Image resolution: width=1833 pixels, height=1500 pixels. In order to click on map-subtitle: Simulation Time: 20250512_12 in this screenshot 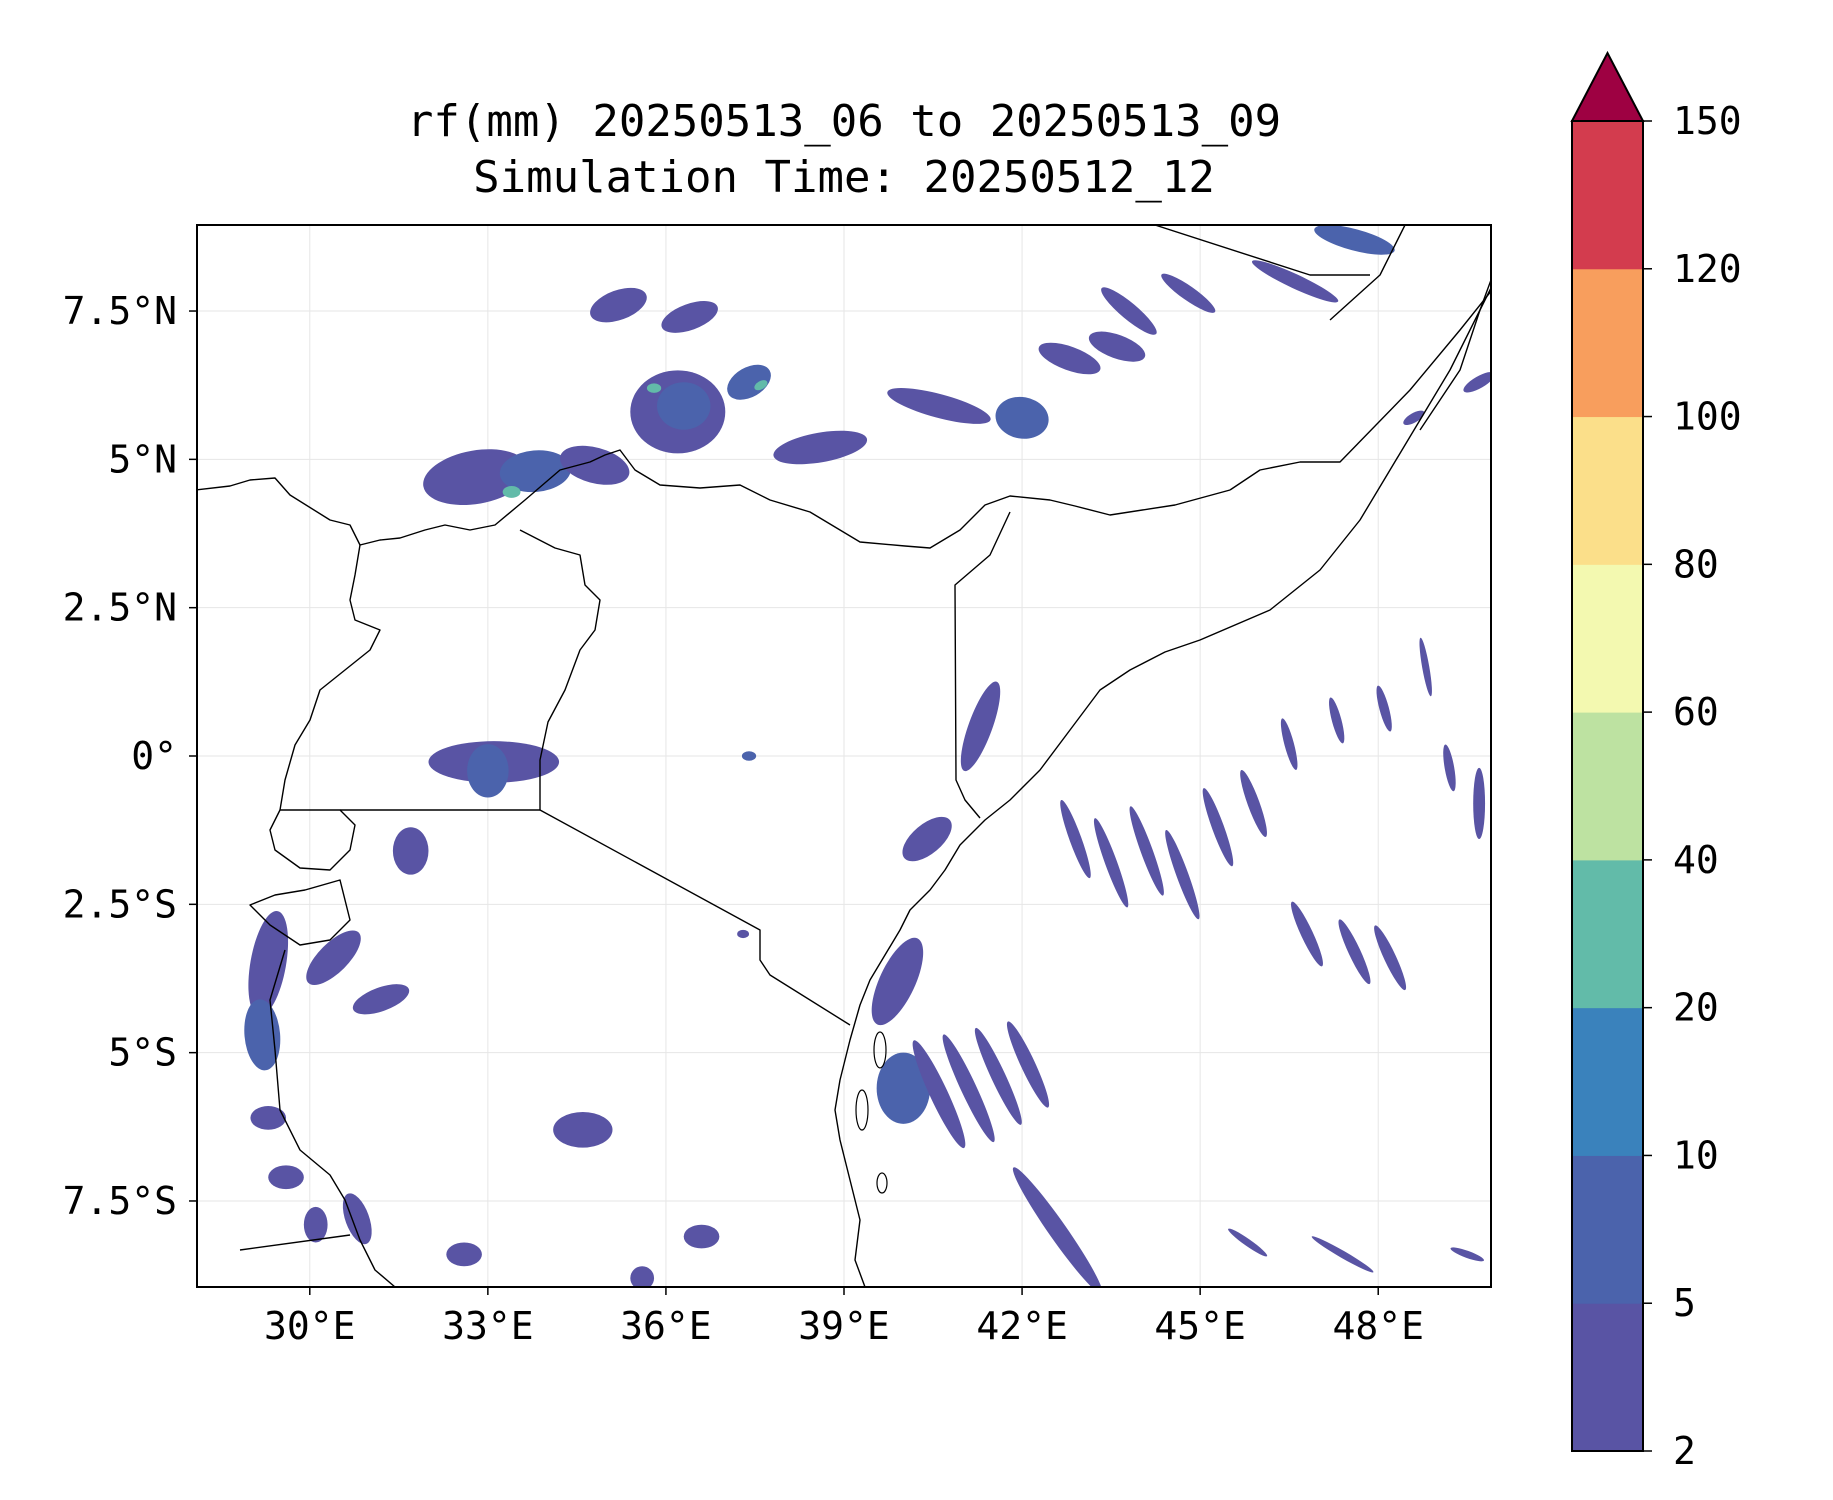, I will do `click(844, 177)`.